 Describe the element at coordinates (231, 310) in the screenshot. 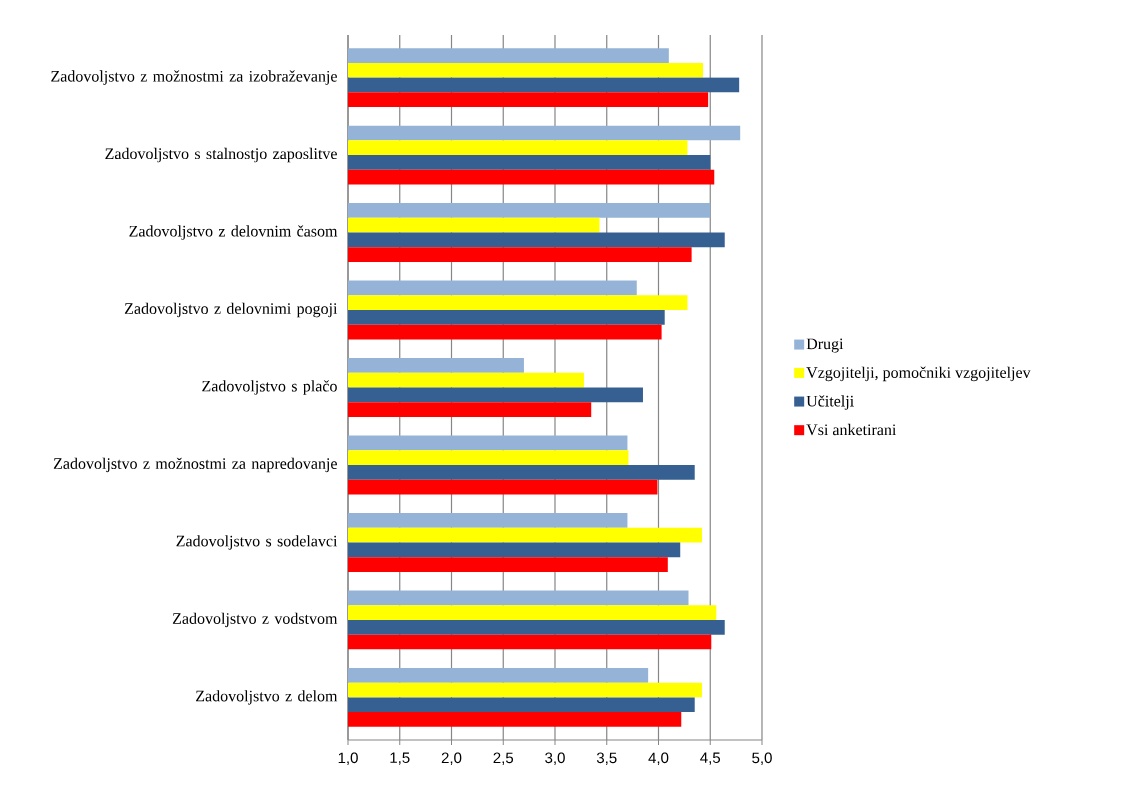

I see `y-tick-label: Zadovoljstvo z delovnimi pogoji` at that location.